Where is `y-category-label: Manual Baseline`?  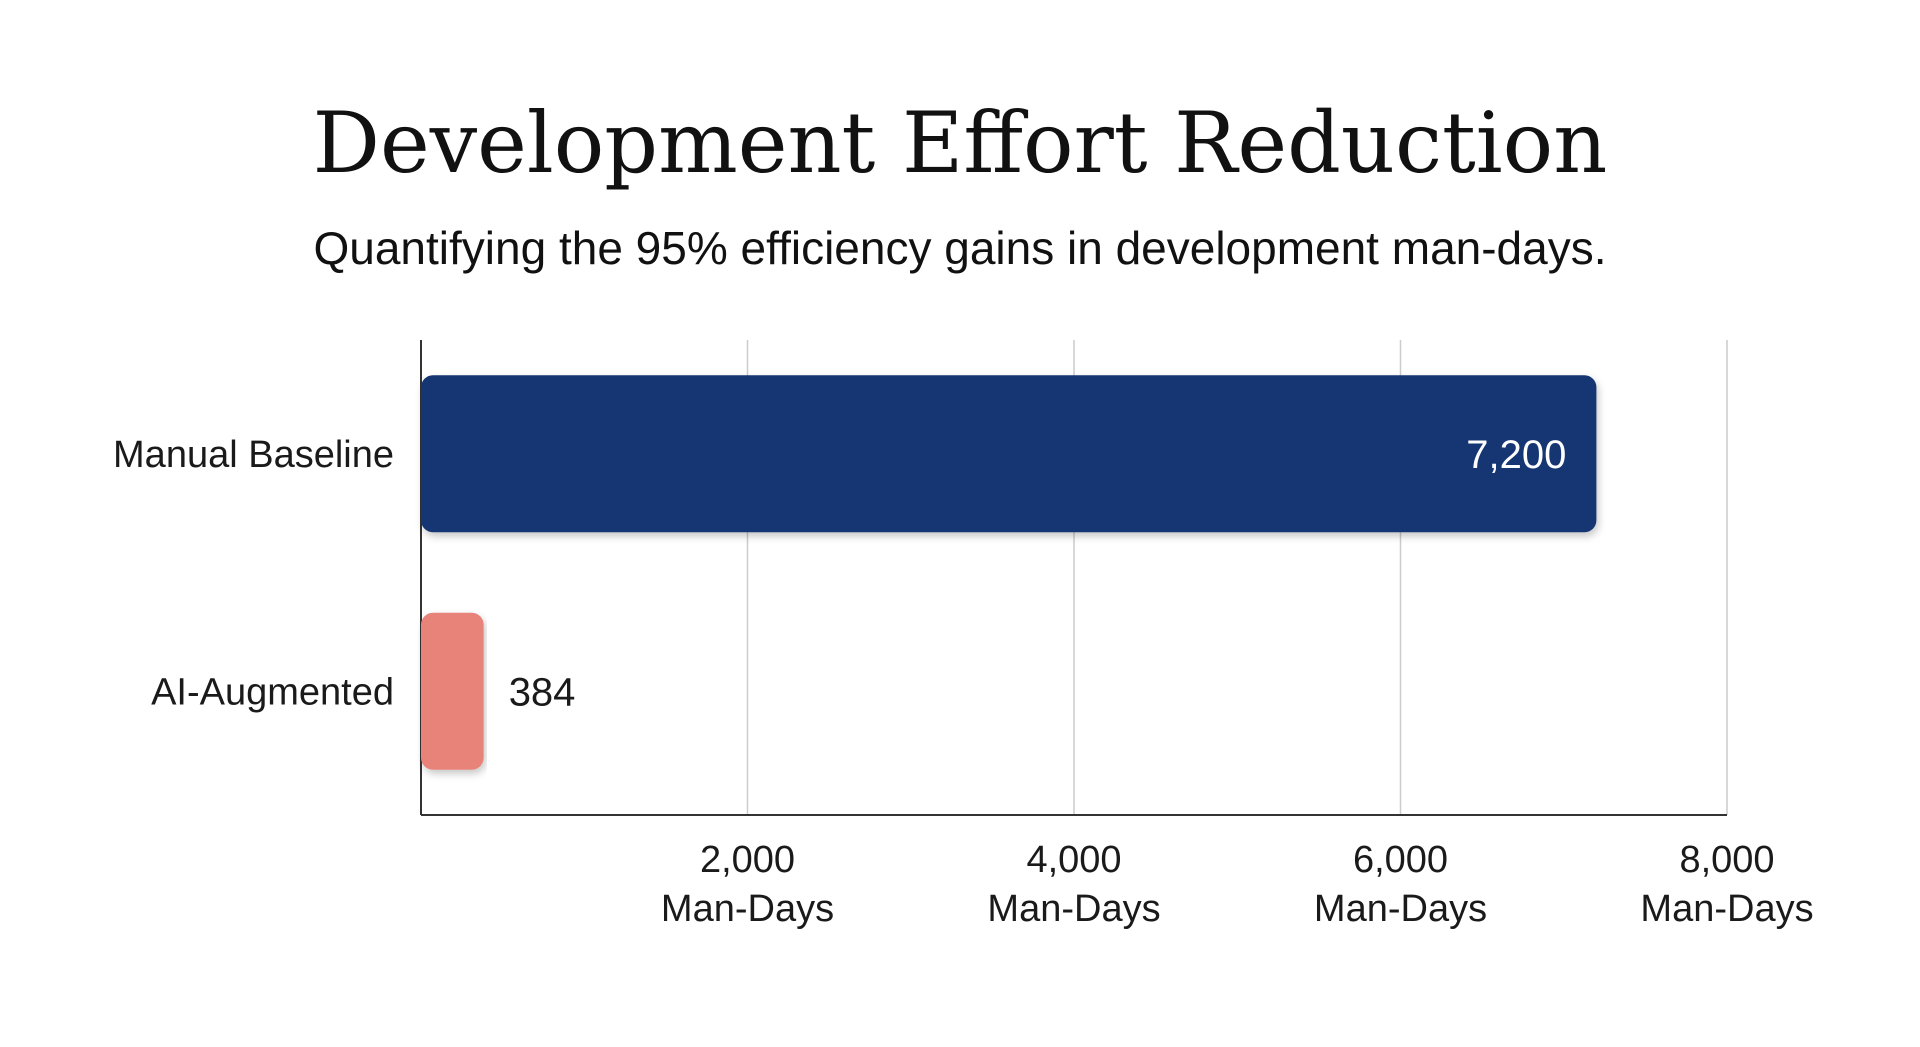 y-category-label: Manual Baseline is located at coordinates (253, 455).